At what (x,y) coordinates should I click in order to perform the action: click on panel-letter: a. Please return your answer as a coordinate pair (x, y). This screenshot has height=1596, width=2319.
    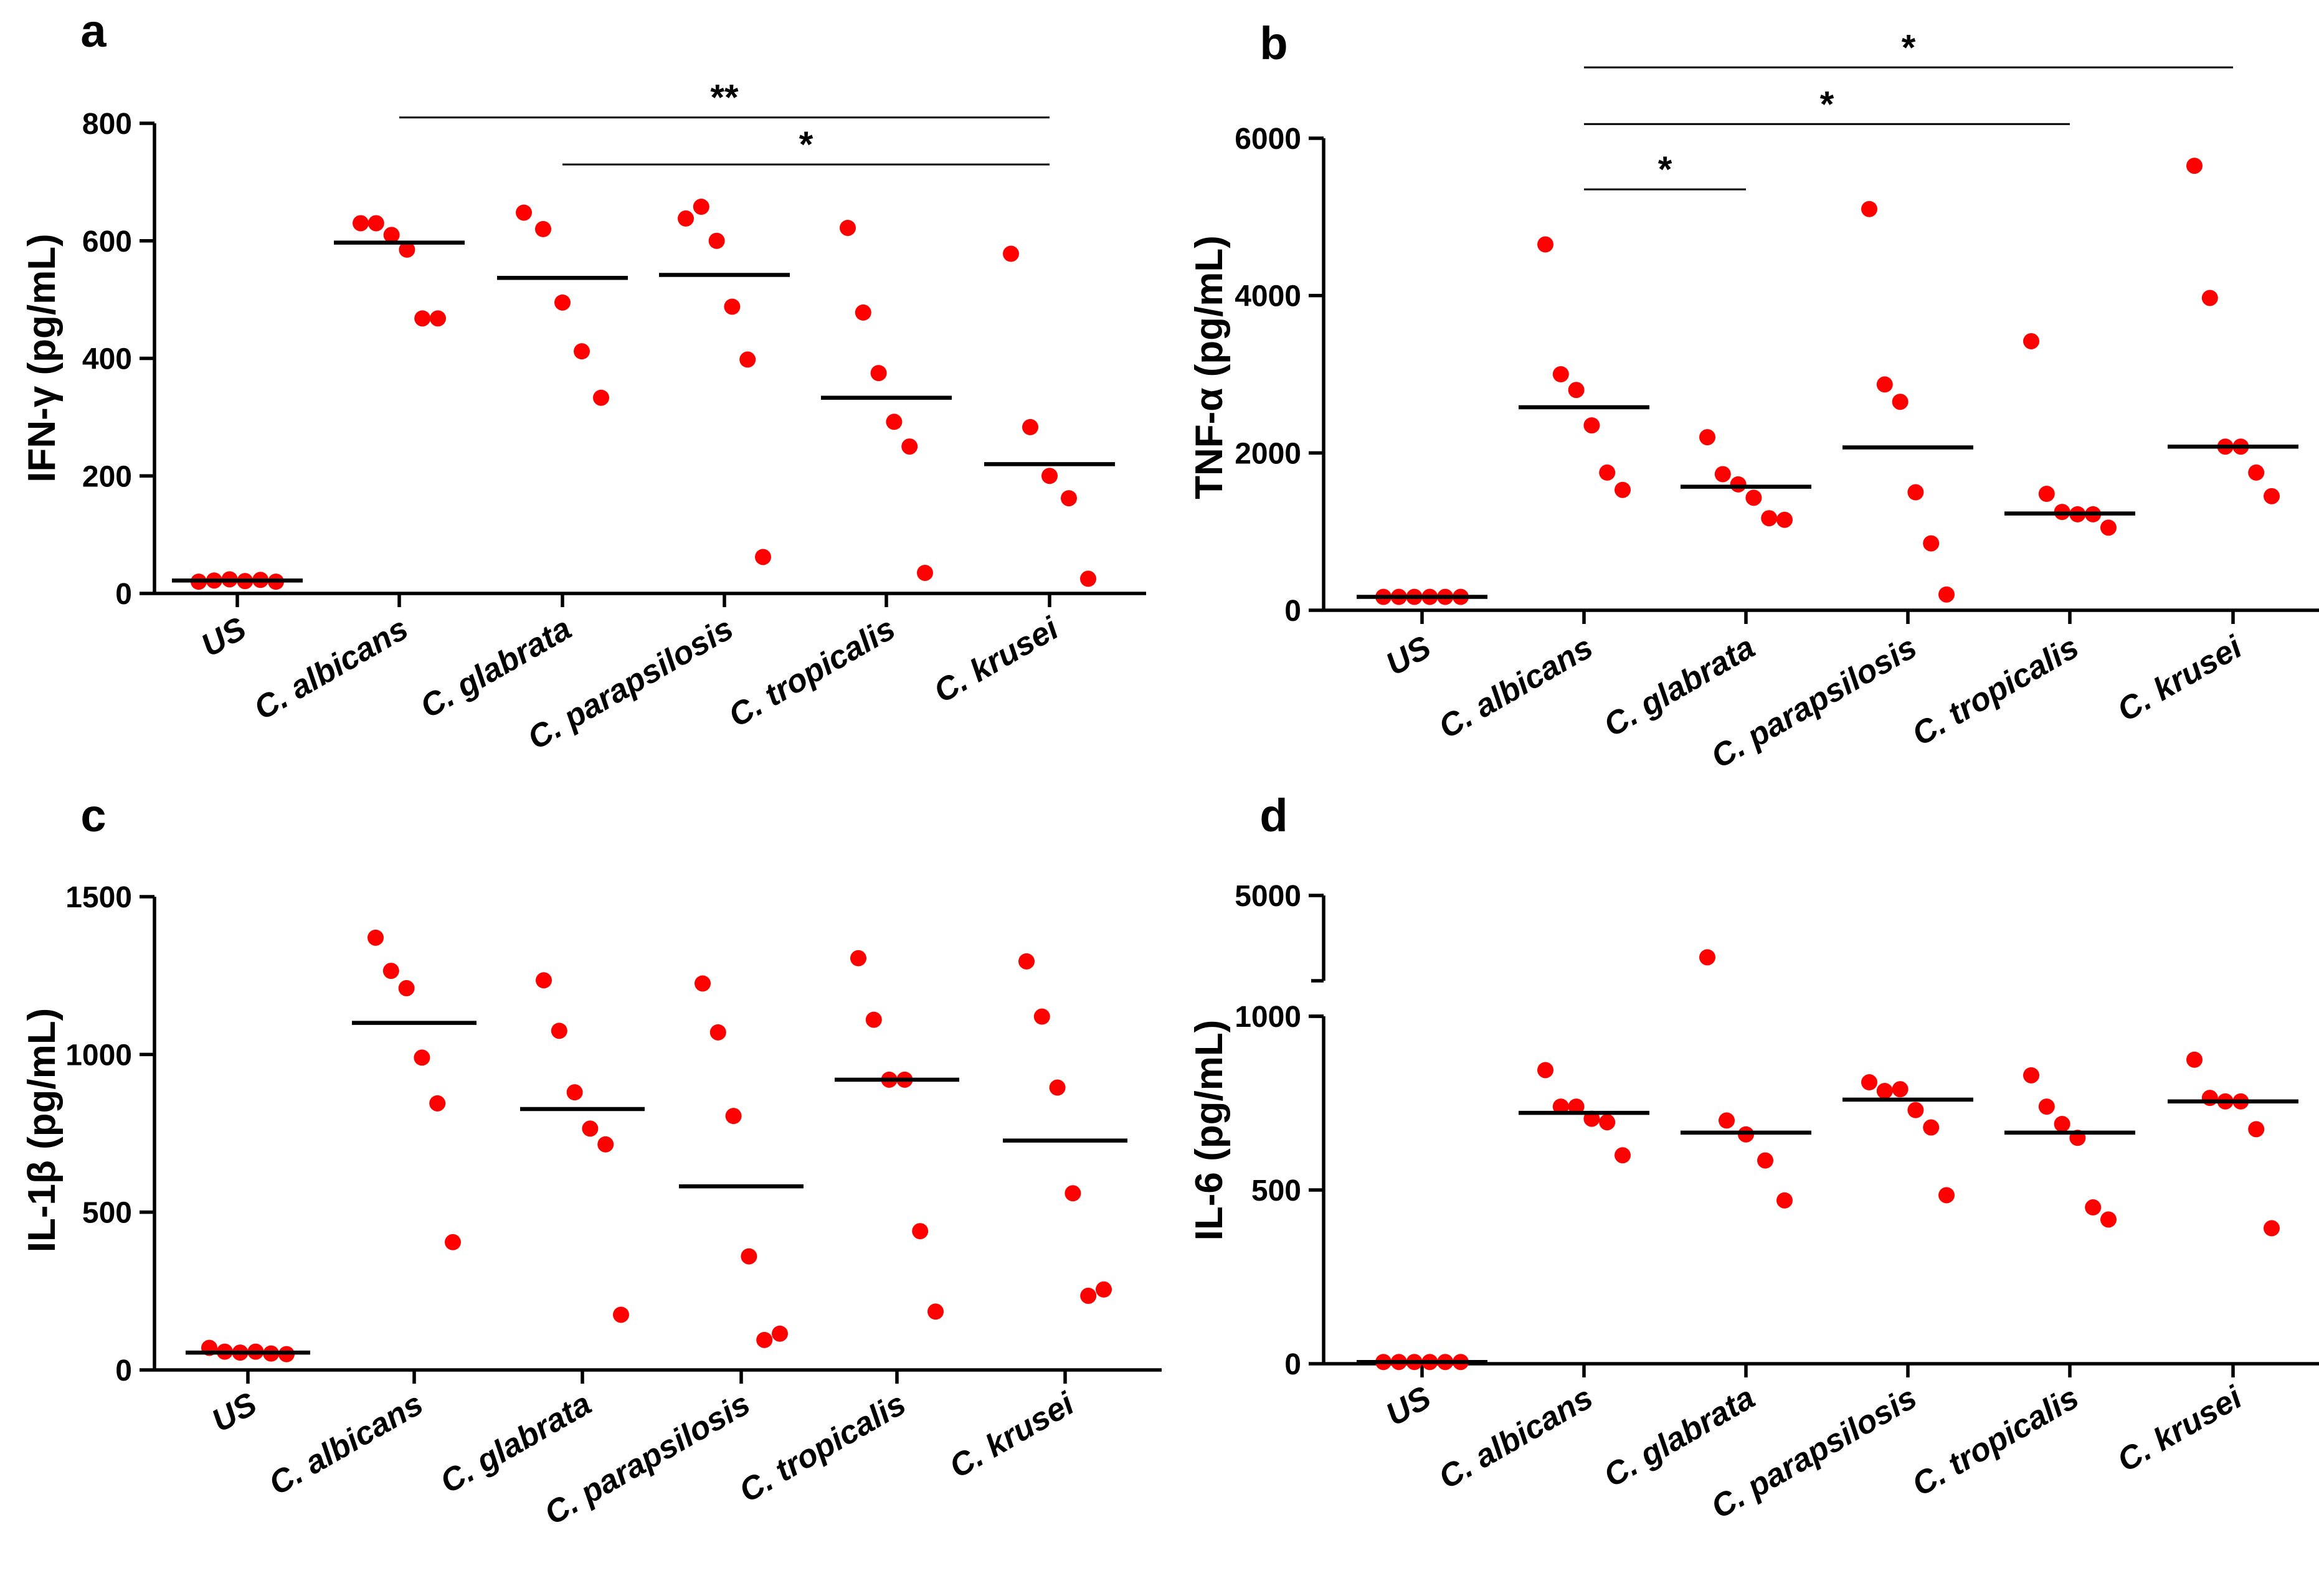
    Looking at the image, I should click on (94, 31).